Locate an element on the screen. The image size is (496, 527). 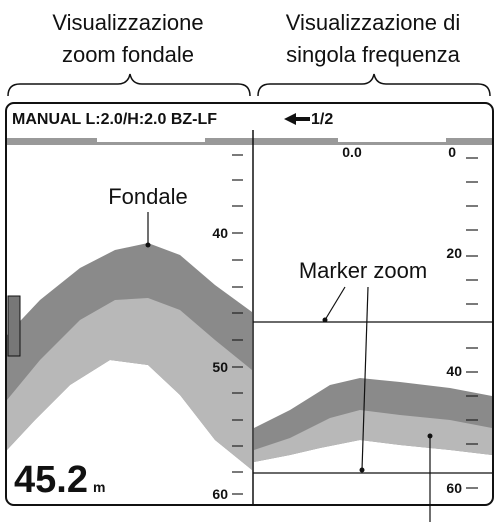
caption: Visualizzazione is located at coordinates (127, 22).